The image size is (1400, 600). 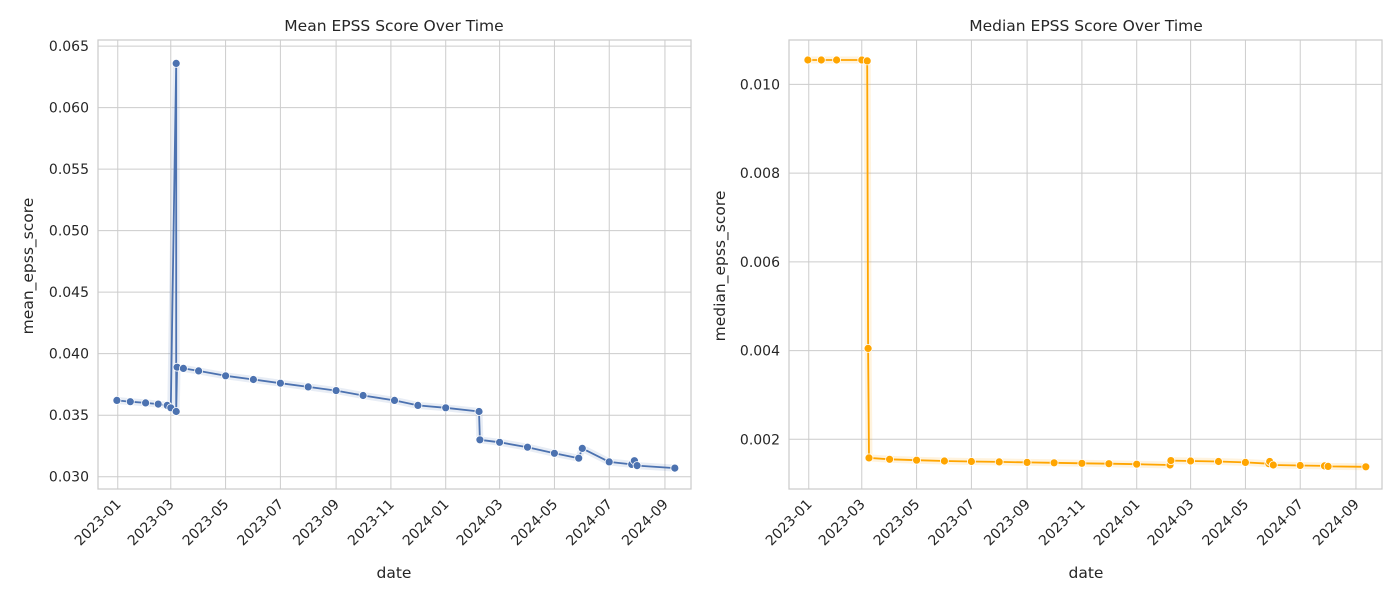 What do you see at coordinates (206, 523) in the screenshot?
I see `mean-x-tick-label: 2023-05` at bounding box center [206, 523].